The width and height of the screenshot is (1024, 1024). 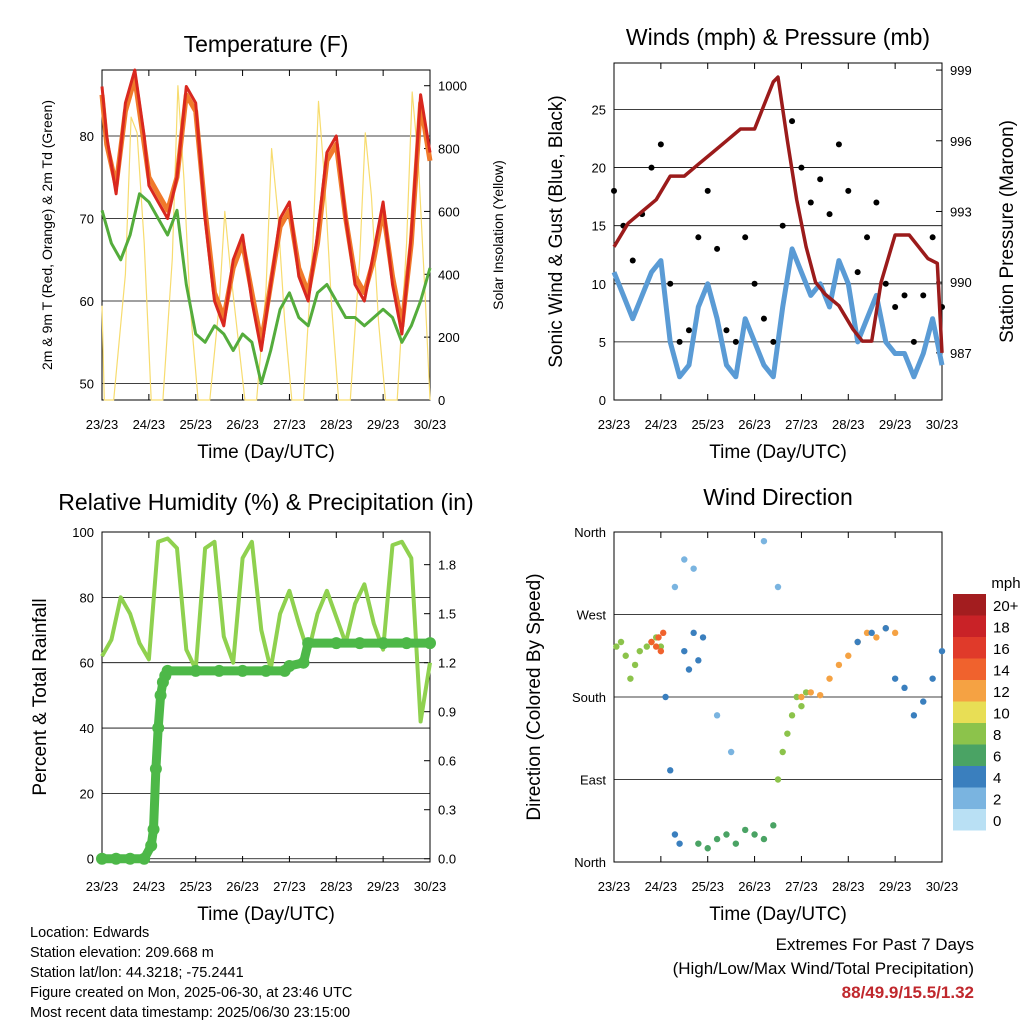 What do you see at coordinates (447, 810) in the screenshot?
I see `y2-tick-label: 0.3` at bounding box center [447, 810].